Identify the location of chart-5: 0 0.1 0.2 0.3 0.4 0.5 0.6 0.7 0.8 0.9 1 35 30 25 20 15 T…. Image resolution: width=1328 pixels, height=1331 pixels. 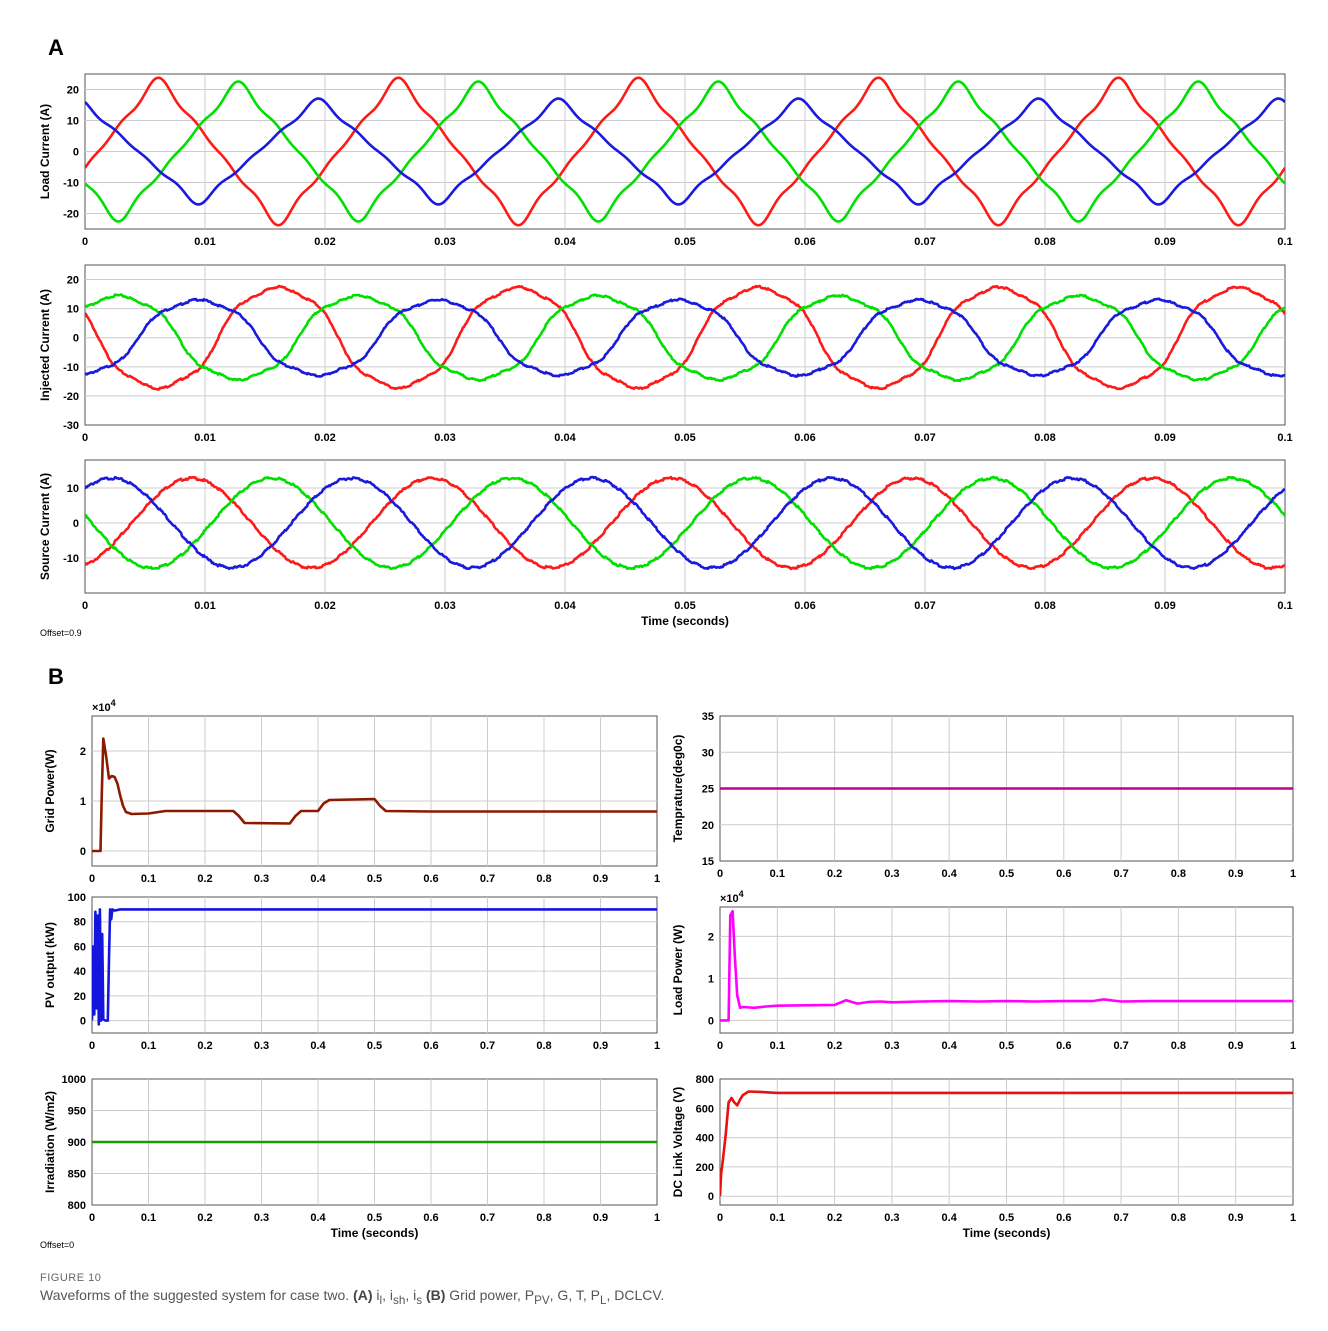
(983, 795).